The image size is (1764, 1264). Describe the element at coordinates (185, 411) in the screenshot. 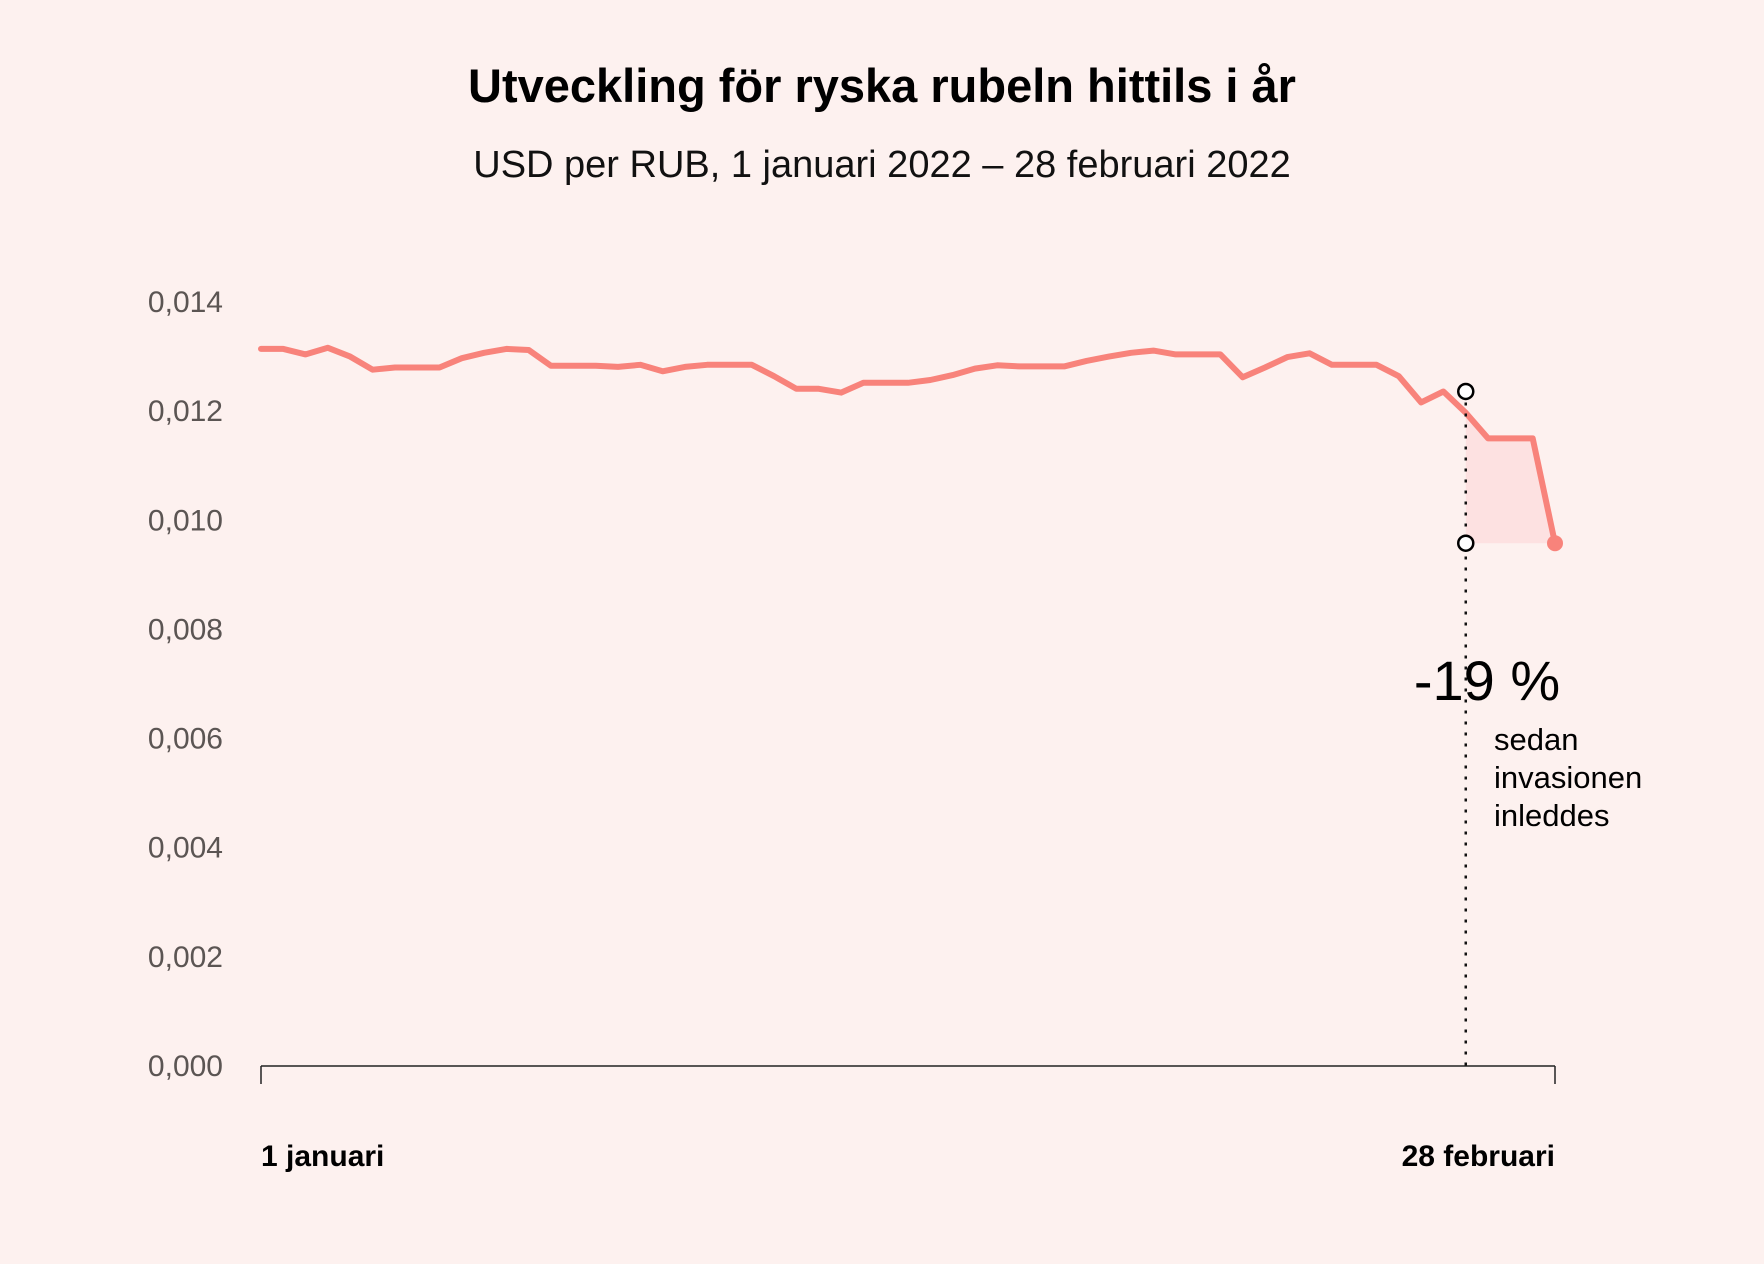

I see `y-tick-label: 0,012` at that location.